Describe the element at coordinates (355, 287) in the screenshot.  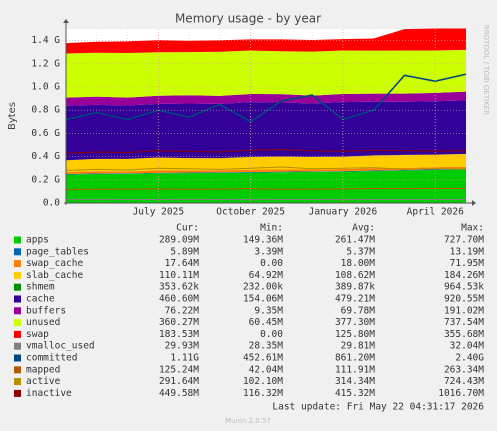
I see `legend-stat: 389.87k` at that location.